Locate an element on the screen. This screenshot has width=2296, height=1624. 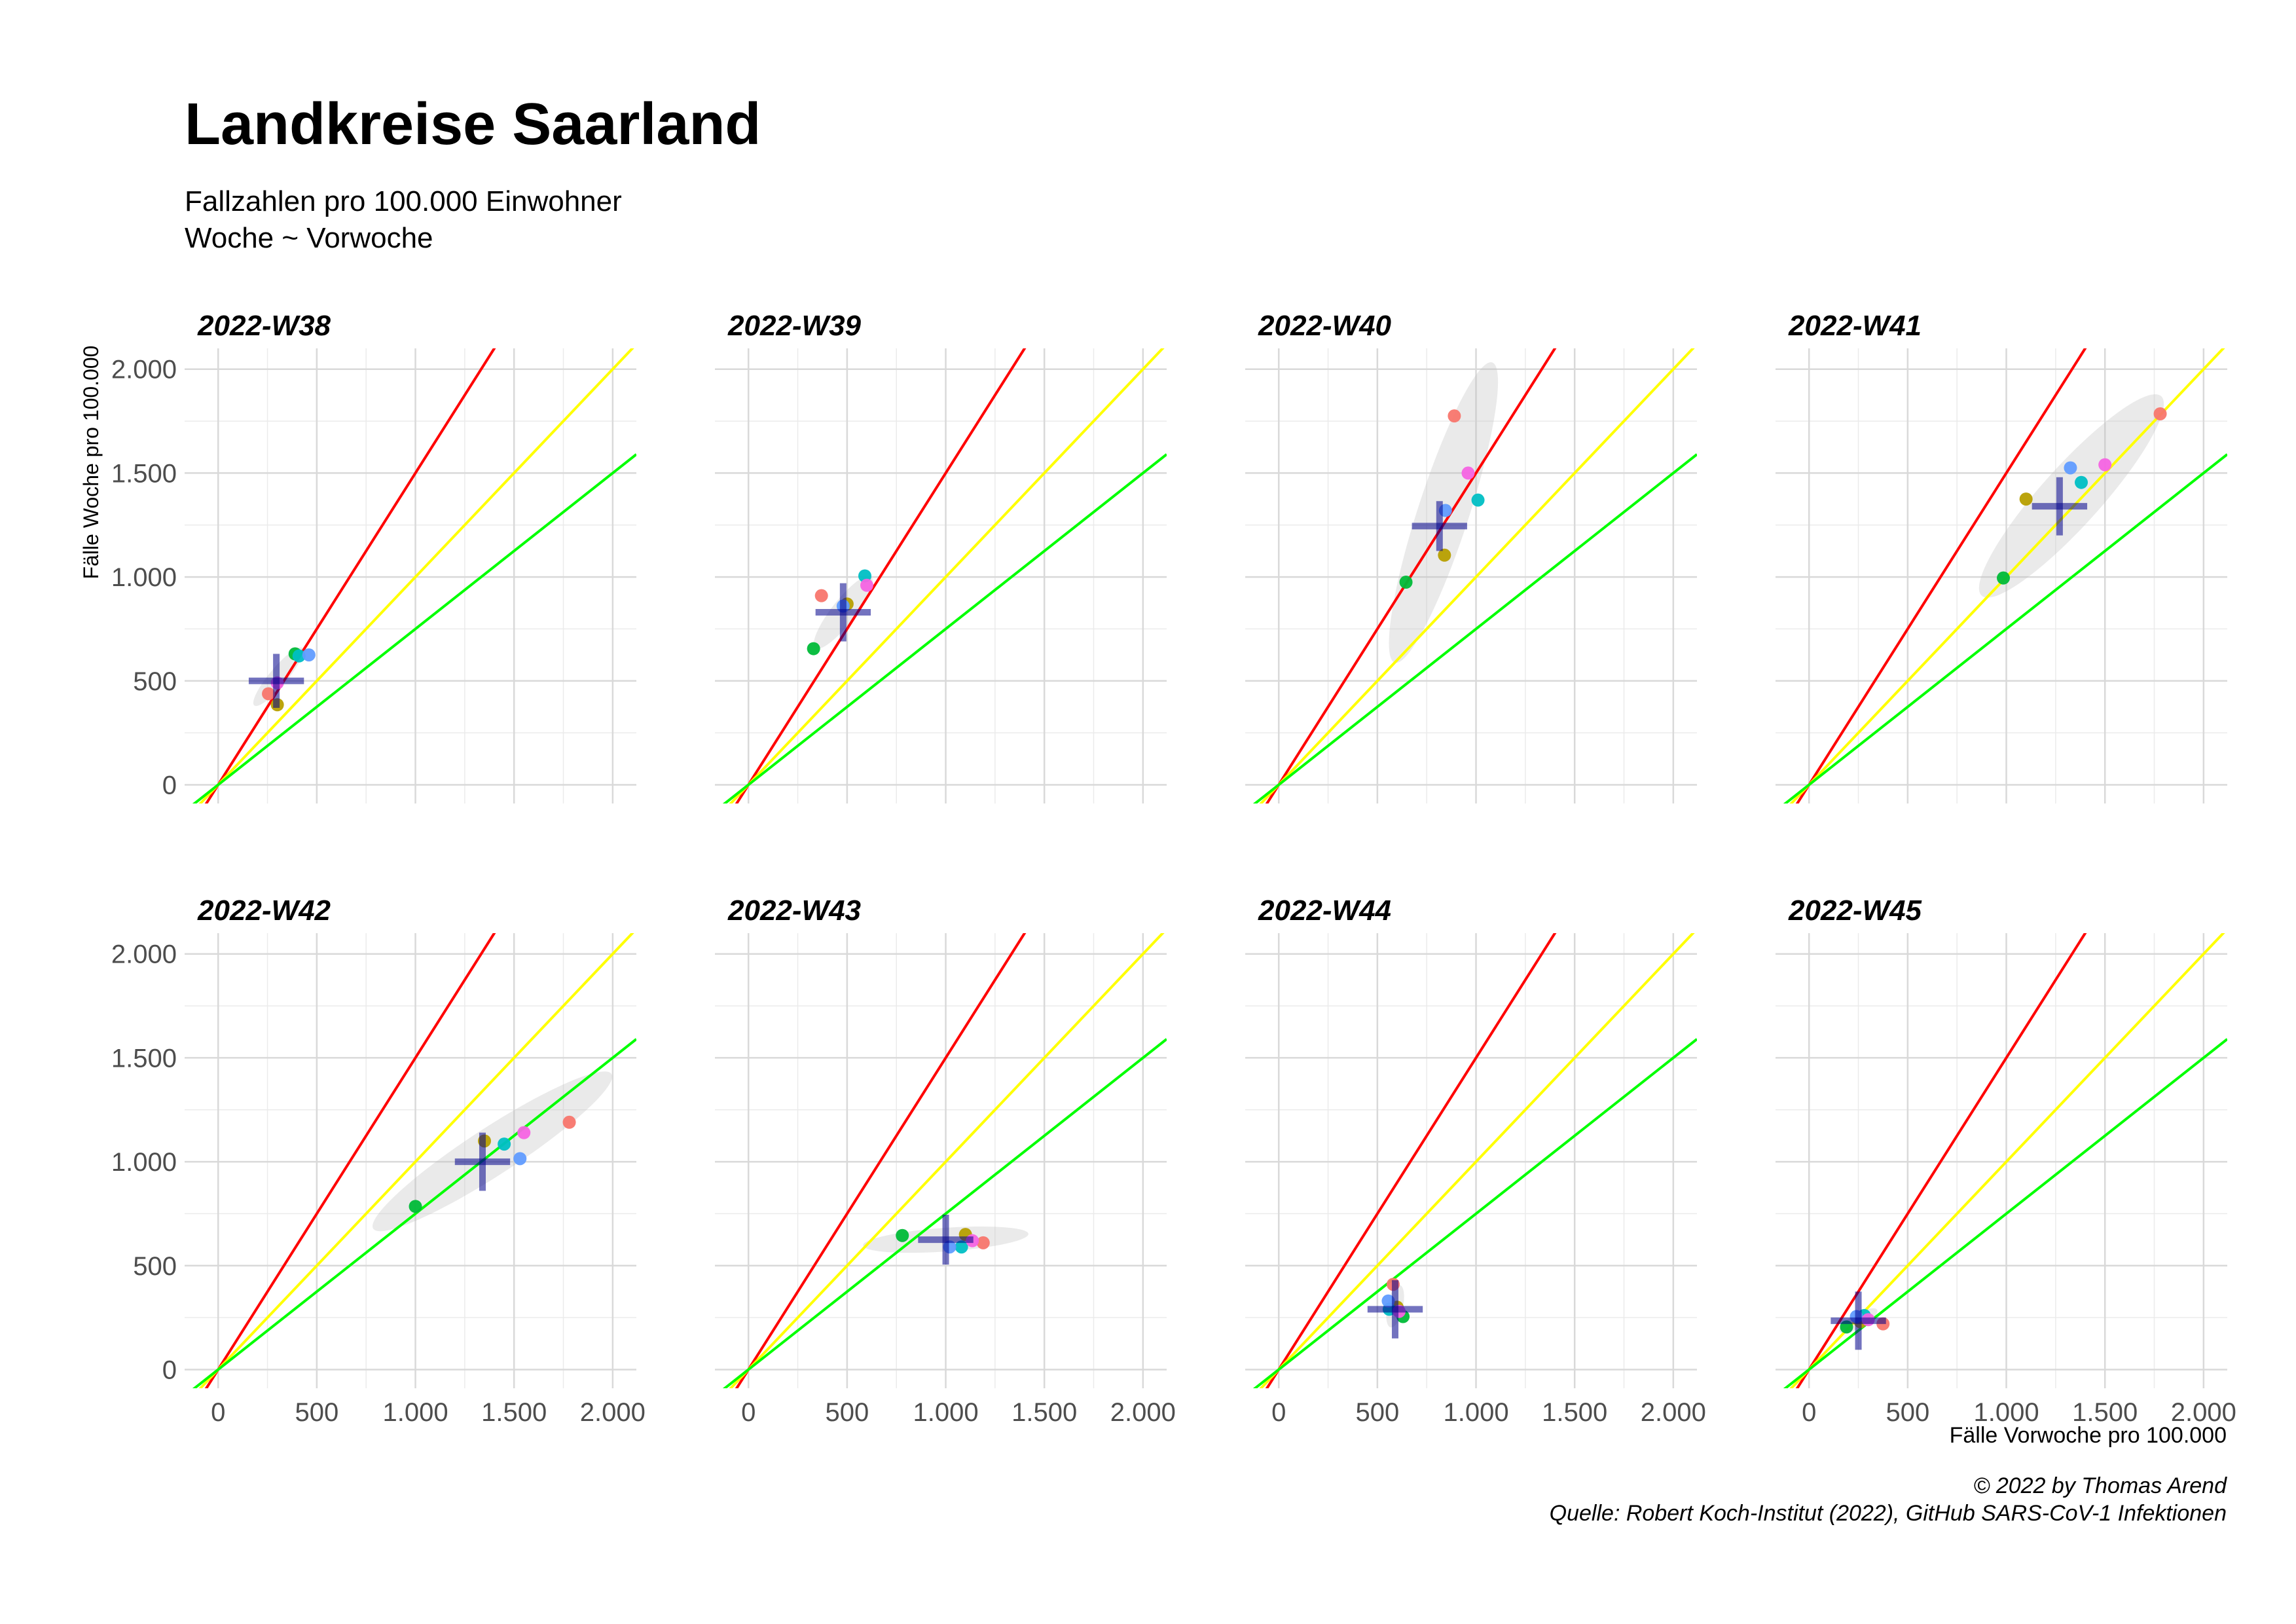
facet-2022-W41: 2022-W41 is located at coordinates (2001, 556).